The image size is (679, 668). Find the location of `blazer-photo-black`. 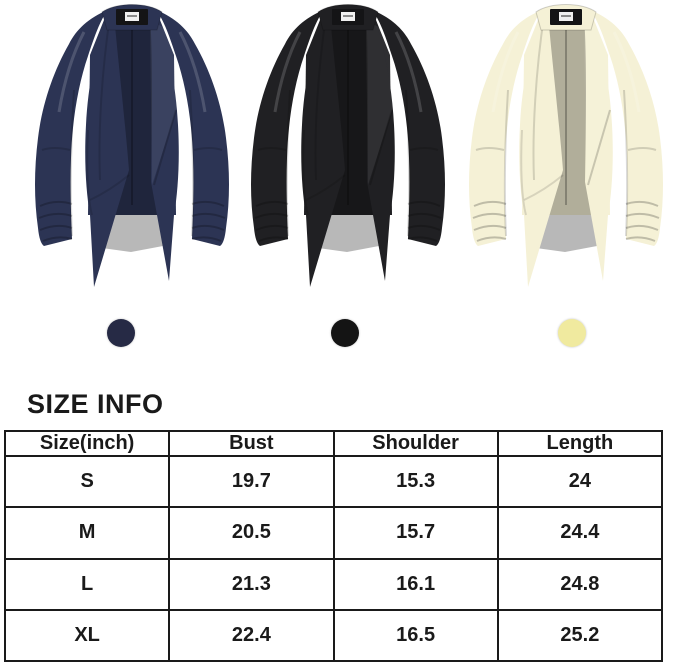

blazer-photo-black is located at coordinates (348, 155).